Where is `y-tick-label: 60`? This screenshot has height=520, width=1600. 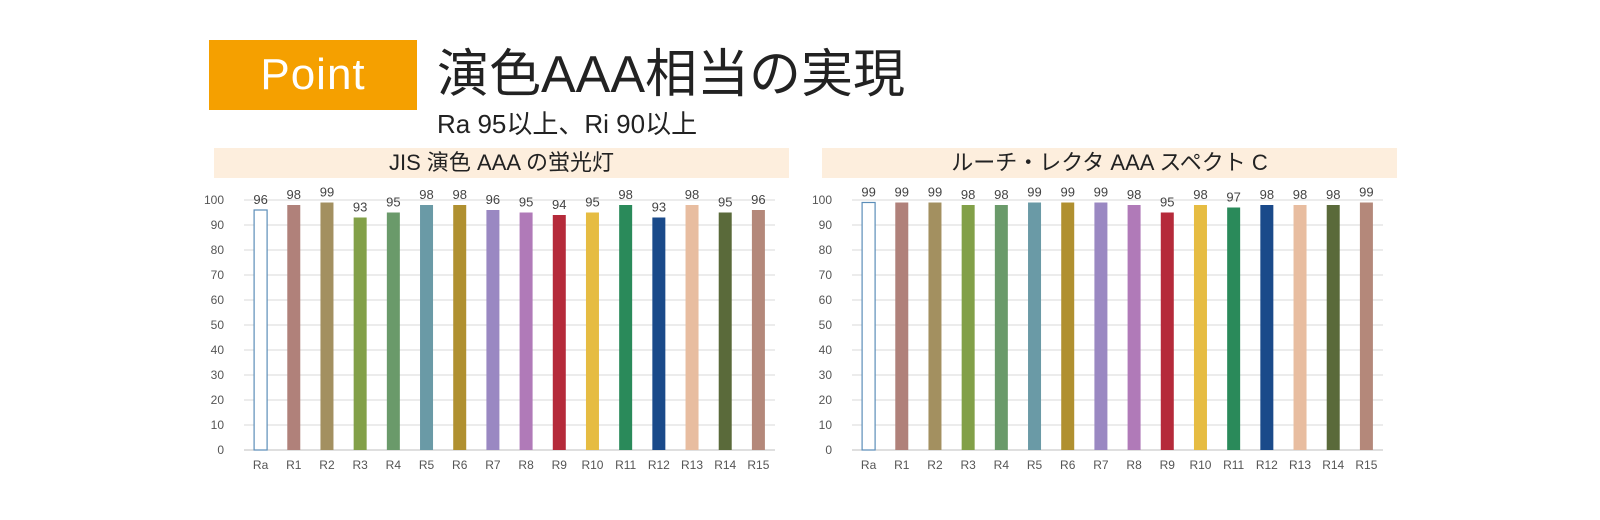 y-tick-label: 60 is located at coordinates (218, 300).